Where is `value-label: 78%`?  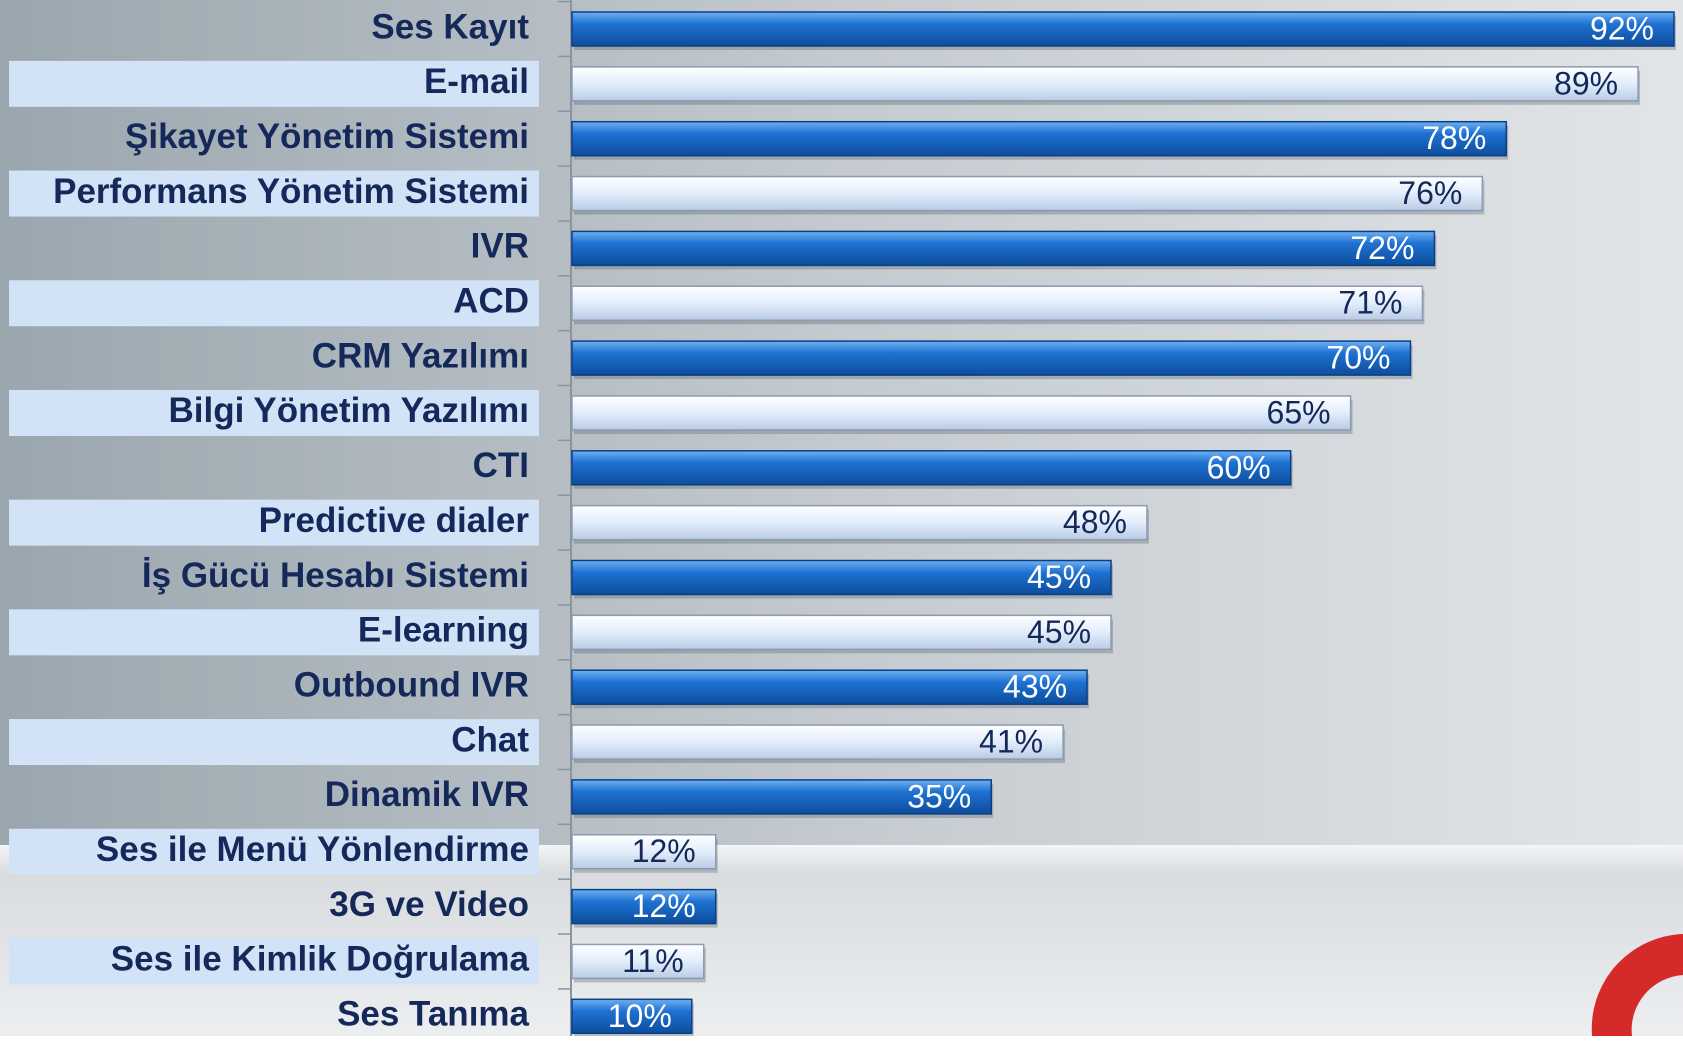 value-label: 78% is located at coordinates (1454, 138).